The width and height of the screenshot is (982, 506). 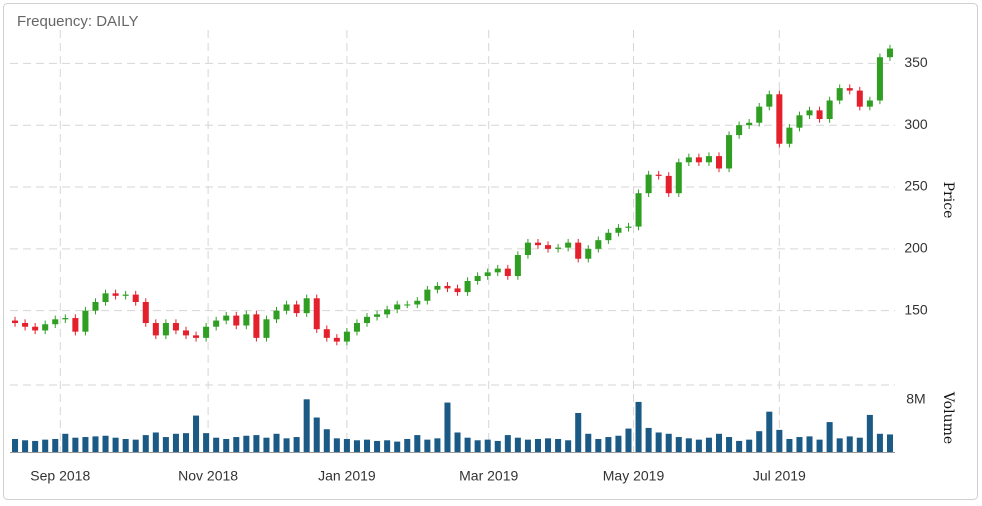 What do you see at coordinates (916, 124) in the screenshot?
I see `y-tick-label: 300` at bounding box center [916, 124].